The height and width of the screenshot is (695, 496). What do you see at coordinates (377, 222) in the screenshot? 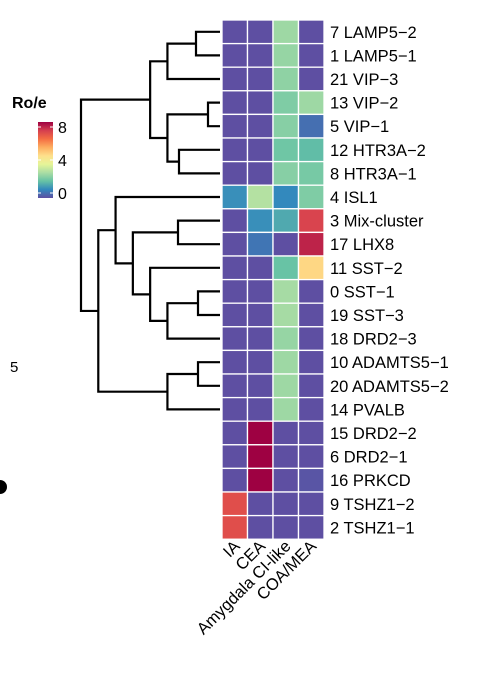
I see `row-label: 3 Mix-cluster` at bounding box center [377, 222].